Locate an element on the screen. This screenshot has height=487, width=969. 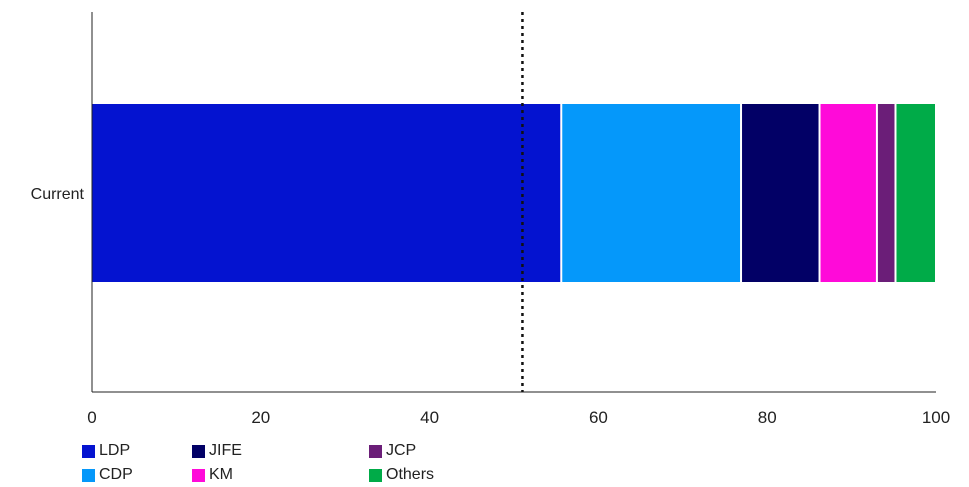
legend-label: JCP is located at coordinates (401, 450).